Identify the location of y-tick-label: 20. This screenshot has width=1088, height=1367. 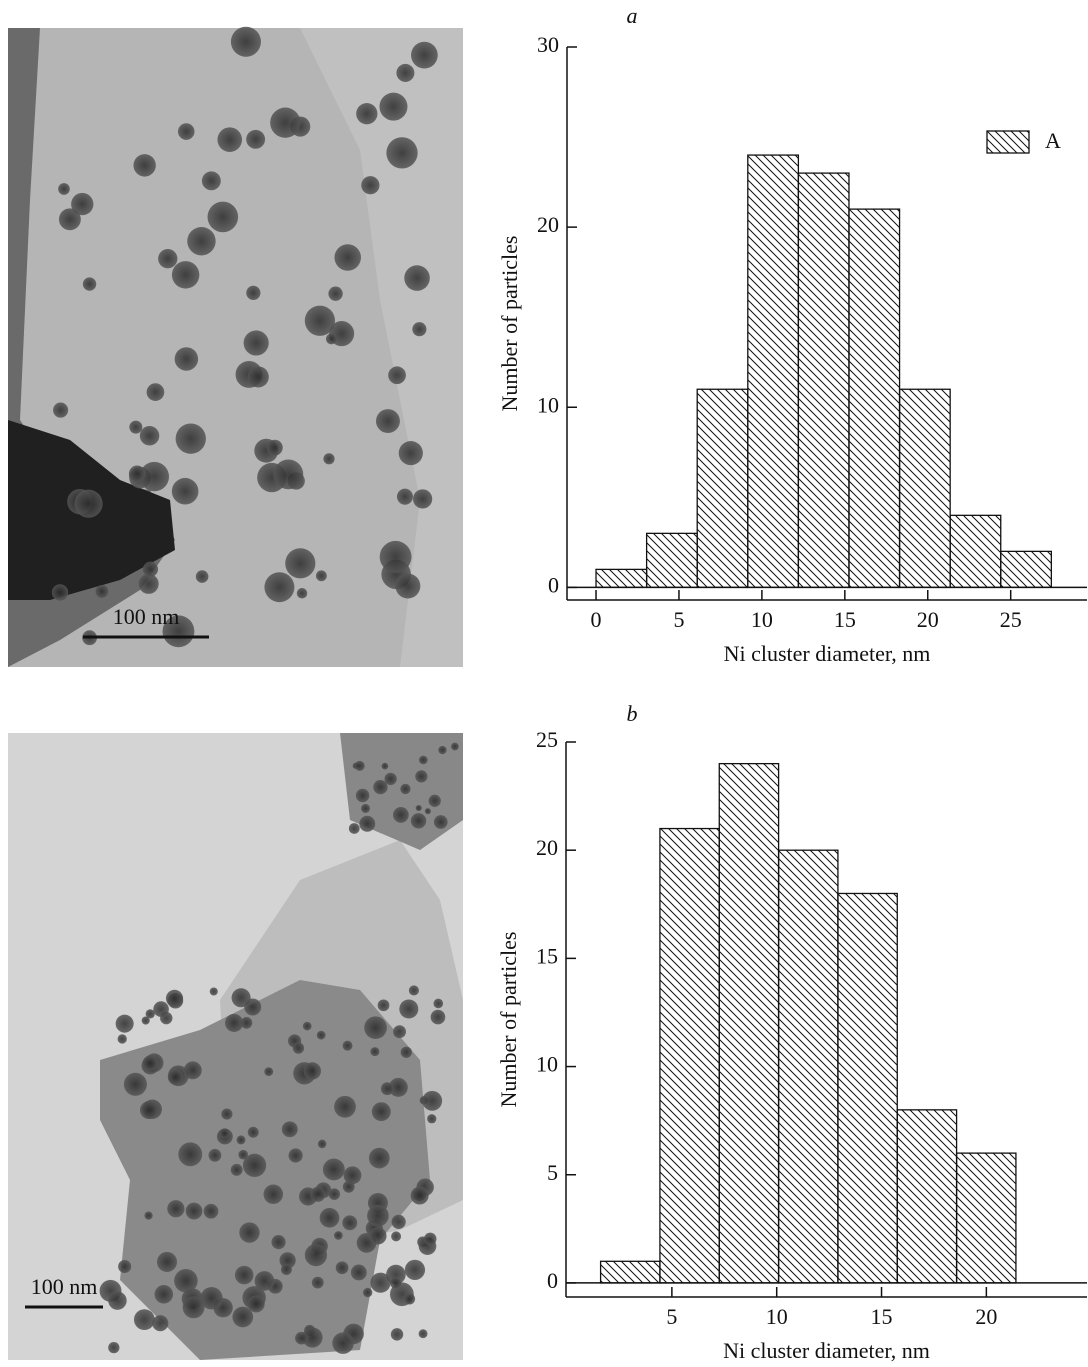
(548, 224).